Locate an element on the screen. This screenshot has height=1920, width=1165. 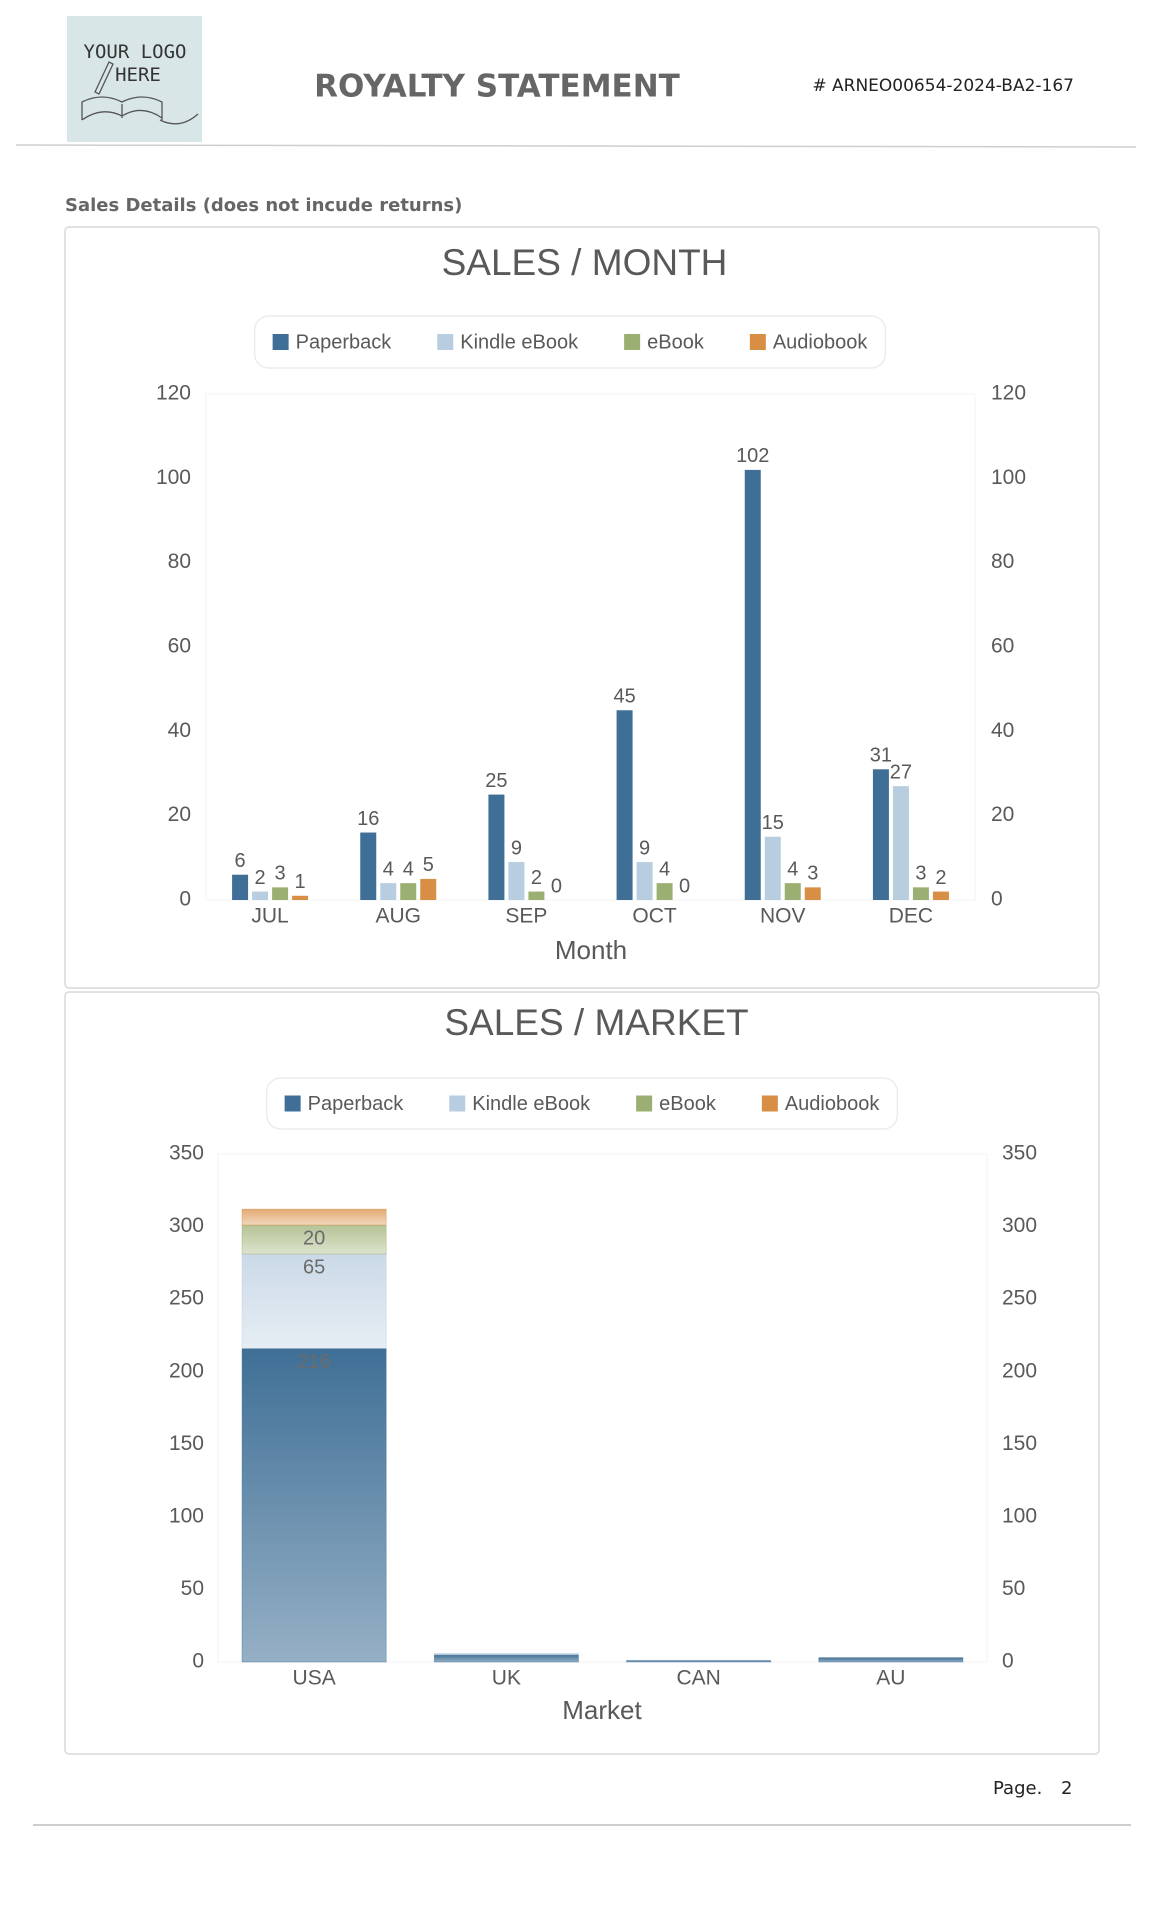
y2-tick-label: 150 is located at coordinates (1019, 1443).